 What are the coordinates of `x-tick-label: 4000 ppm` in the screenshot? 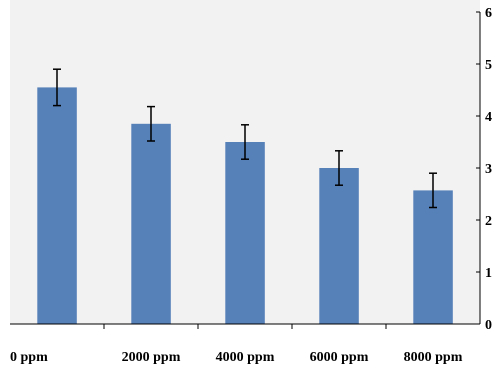 It's located at (245, 357).